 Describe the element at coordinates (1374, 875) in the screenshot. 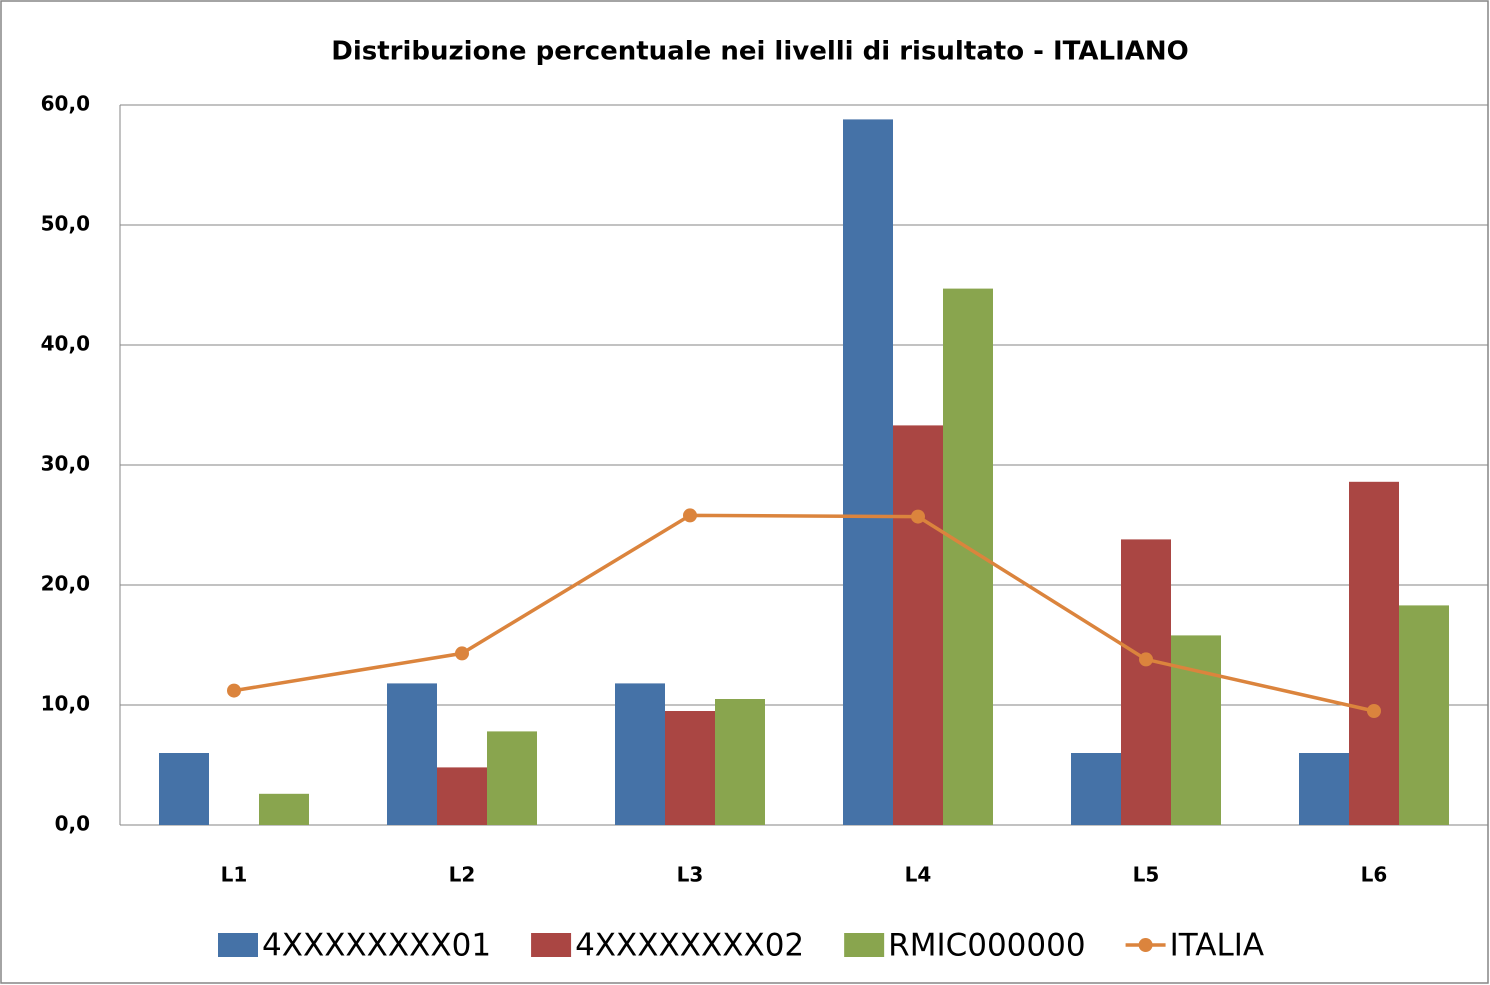

I see `x-tick-label: L6` at that location.